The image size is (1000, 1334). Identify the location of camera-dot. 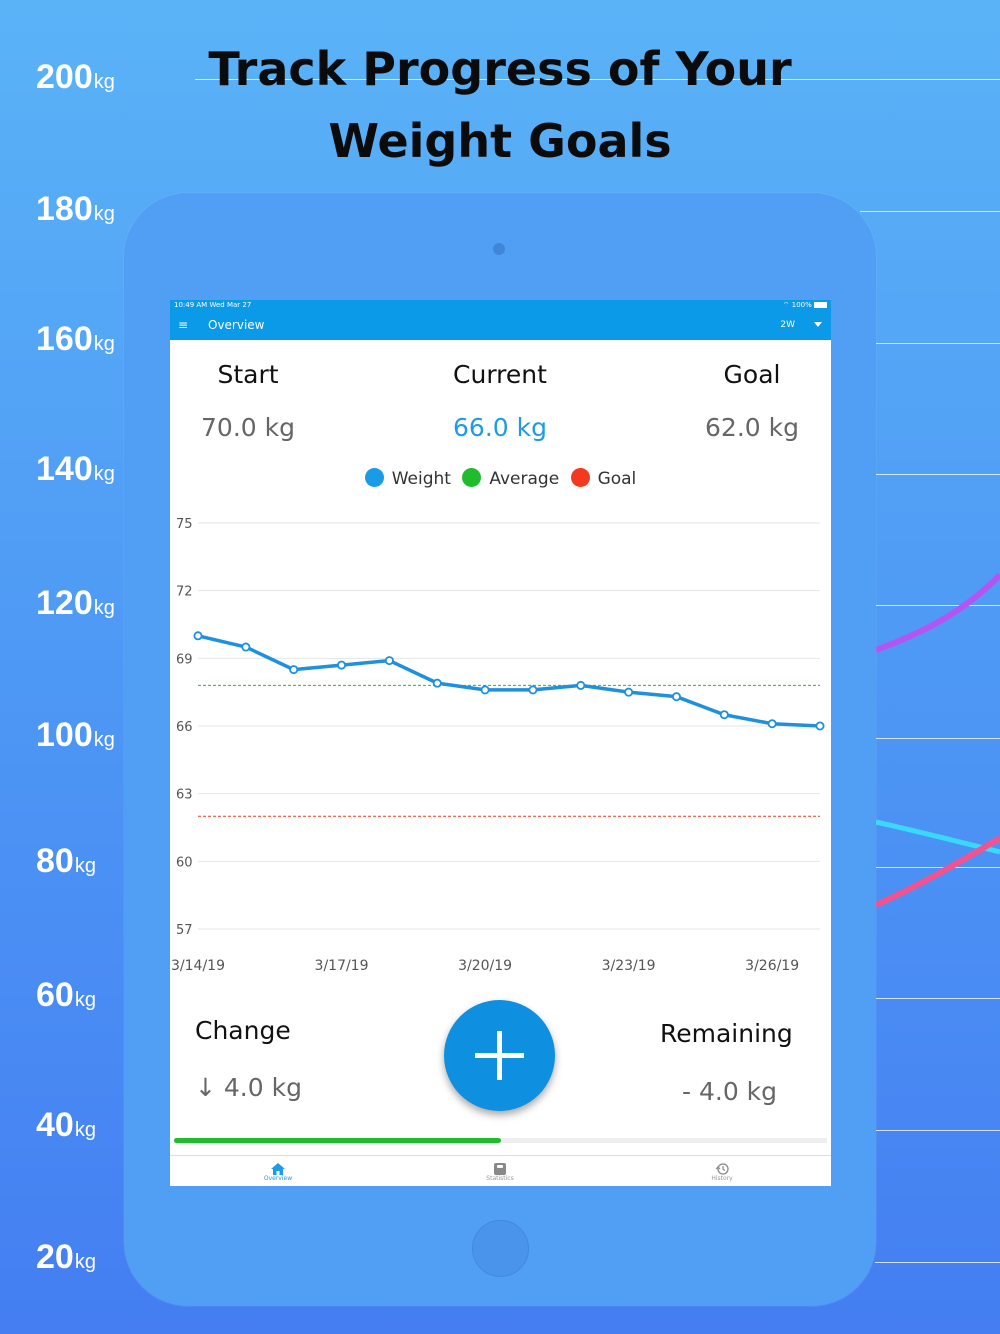
(499, 249).